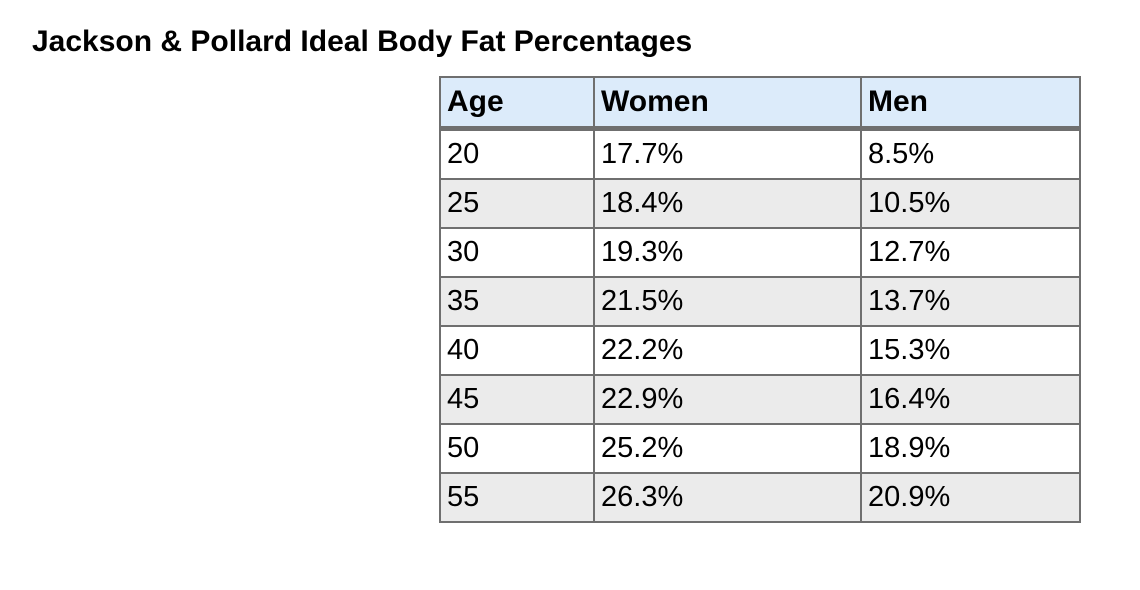  Describe the element at coordinates (727, 301) in the screenshot. I see `cell-women: 21.5%` at that location.